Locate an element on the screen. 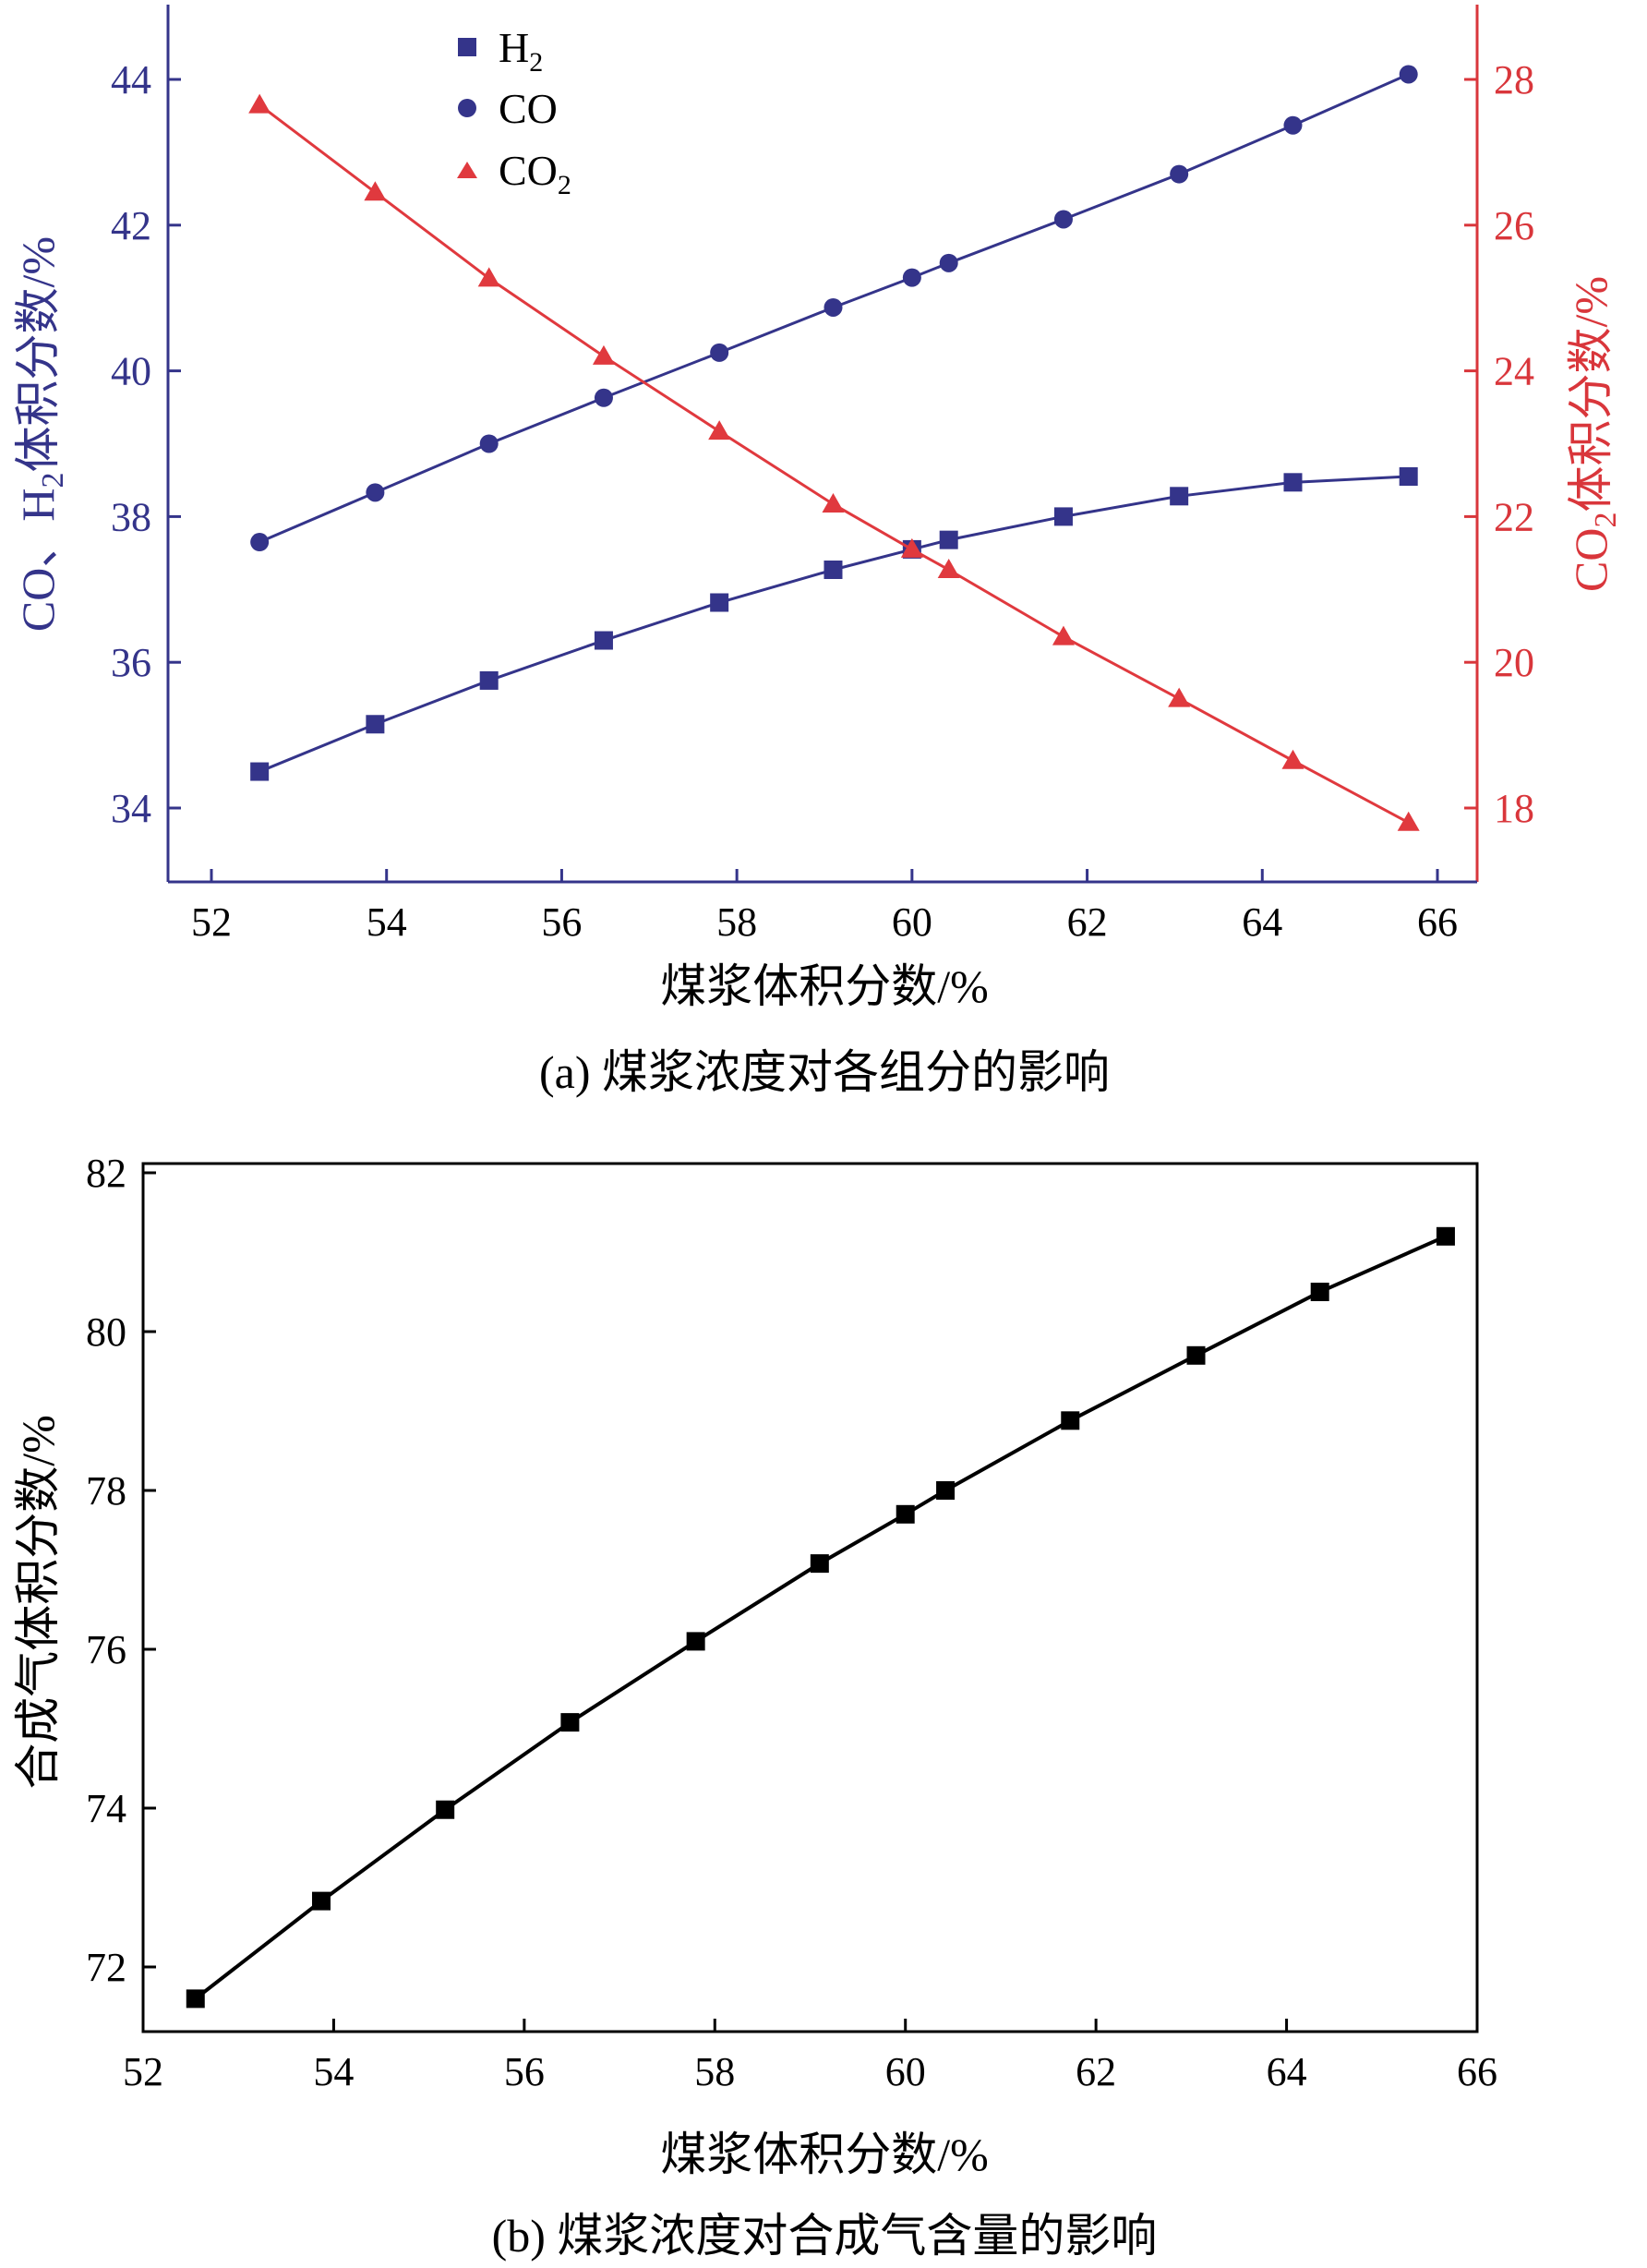 Image resolution: width=1647 pixels, height=2268 pixels. b-y-tick-label: 80 is located at coordinates (106, 1332).